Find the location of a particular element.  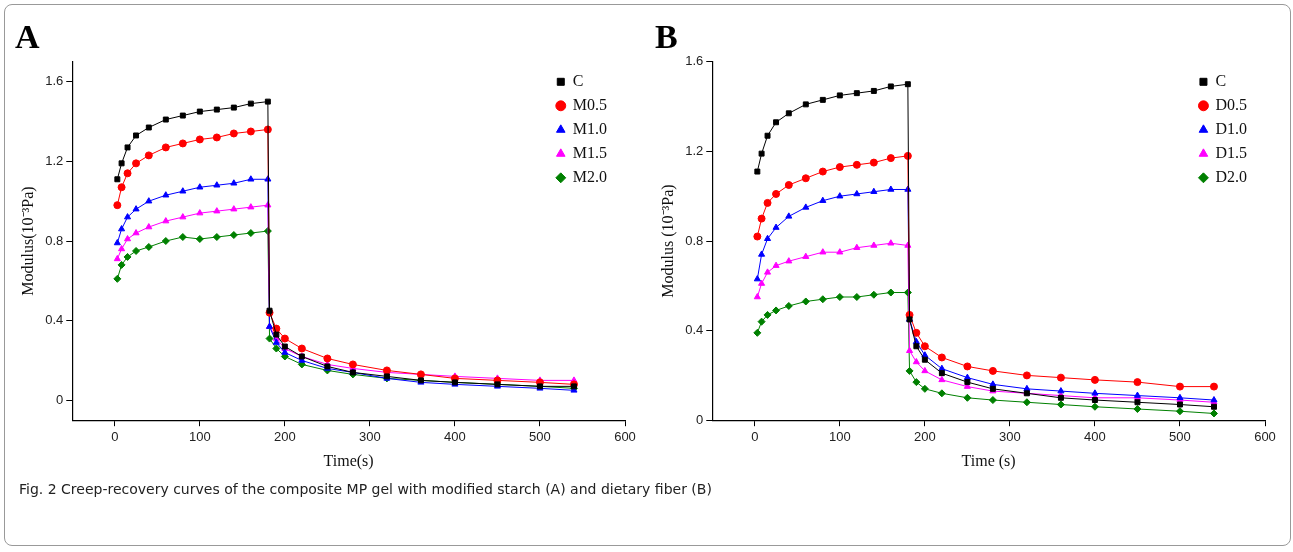

legend-label: M2.0 is located at coordinates (590, 176).